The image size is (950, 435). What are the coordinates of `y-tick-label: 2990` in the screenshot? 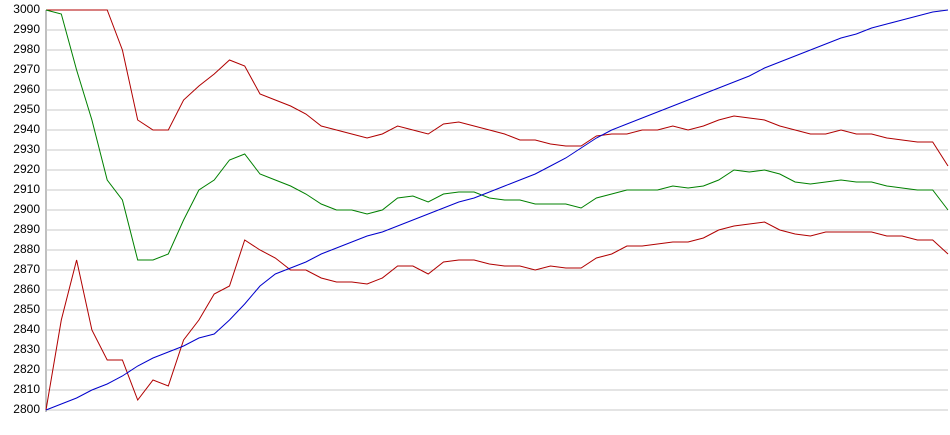 It's located at (26, 29).